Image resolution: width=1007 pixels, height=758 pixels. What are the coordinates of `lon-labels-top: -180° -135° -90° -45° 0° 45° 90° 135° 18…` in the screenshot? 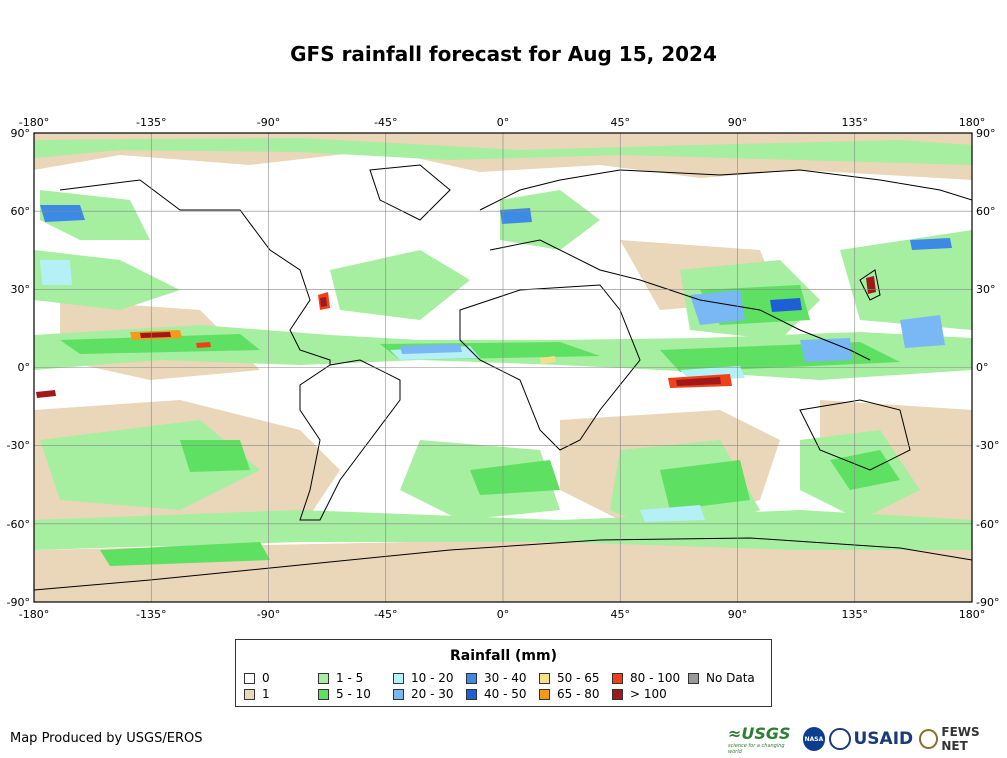 It's located at (502, 122).